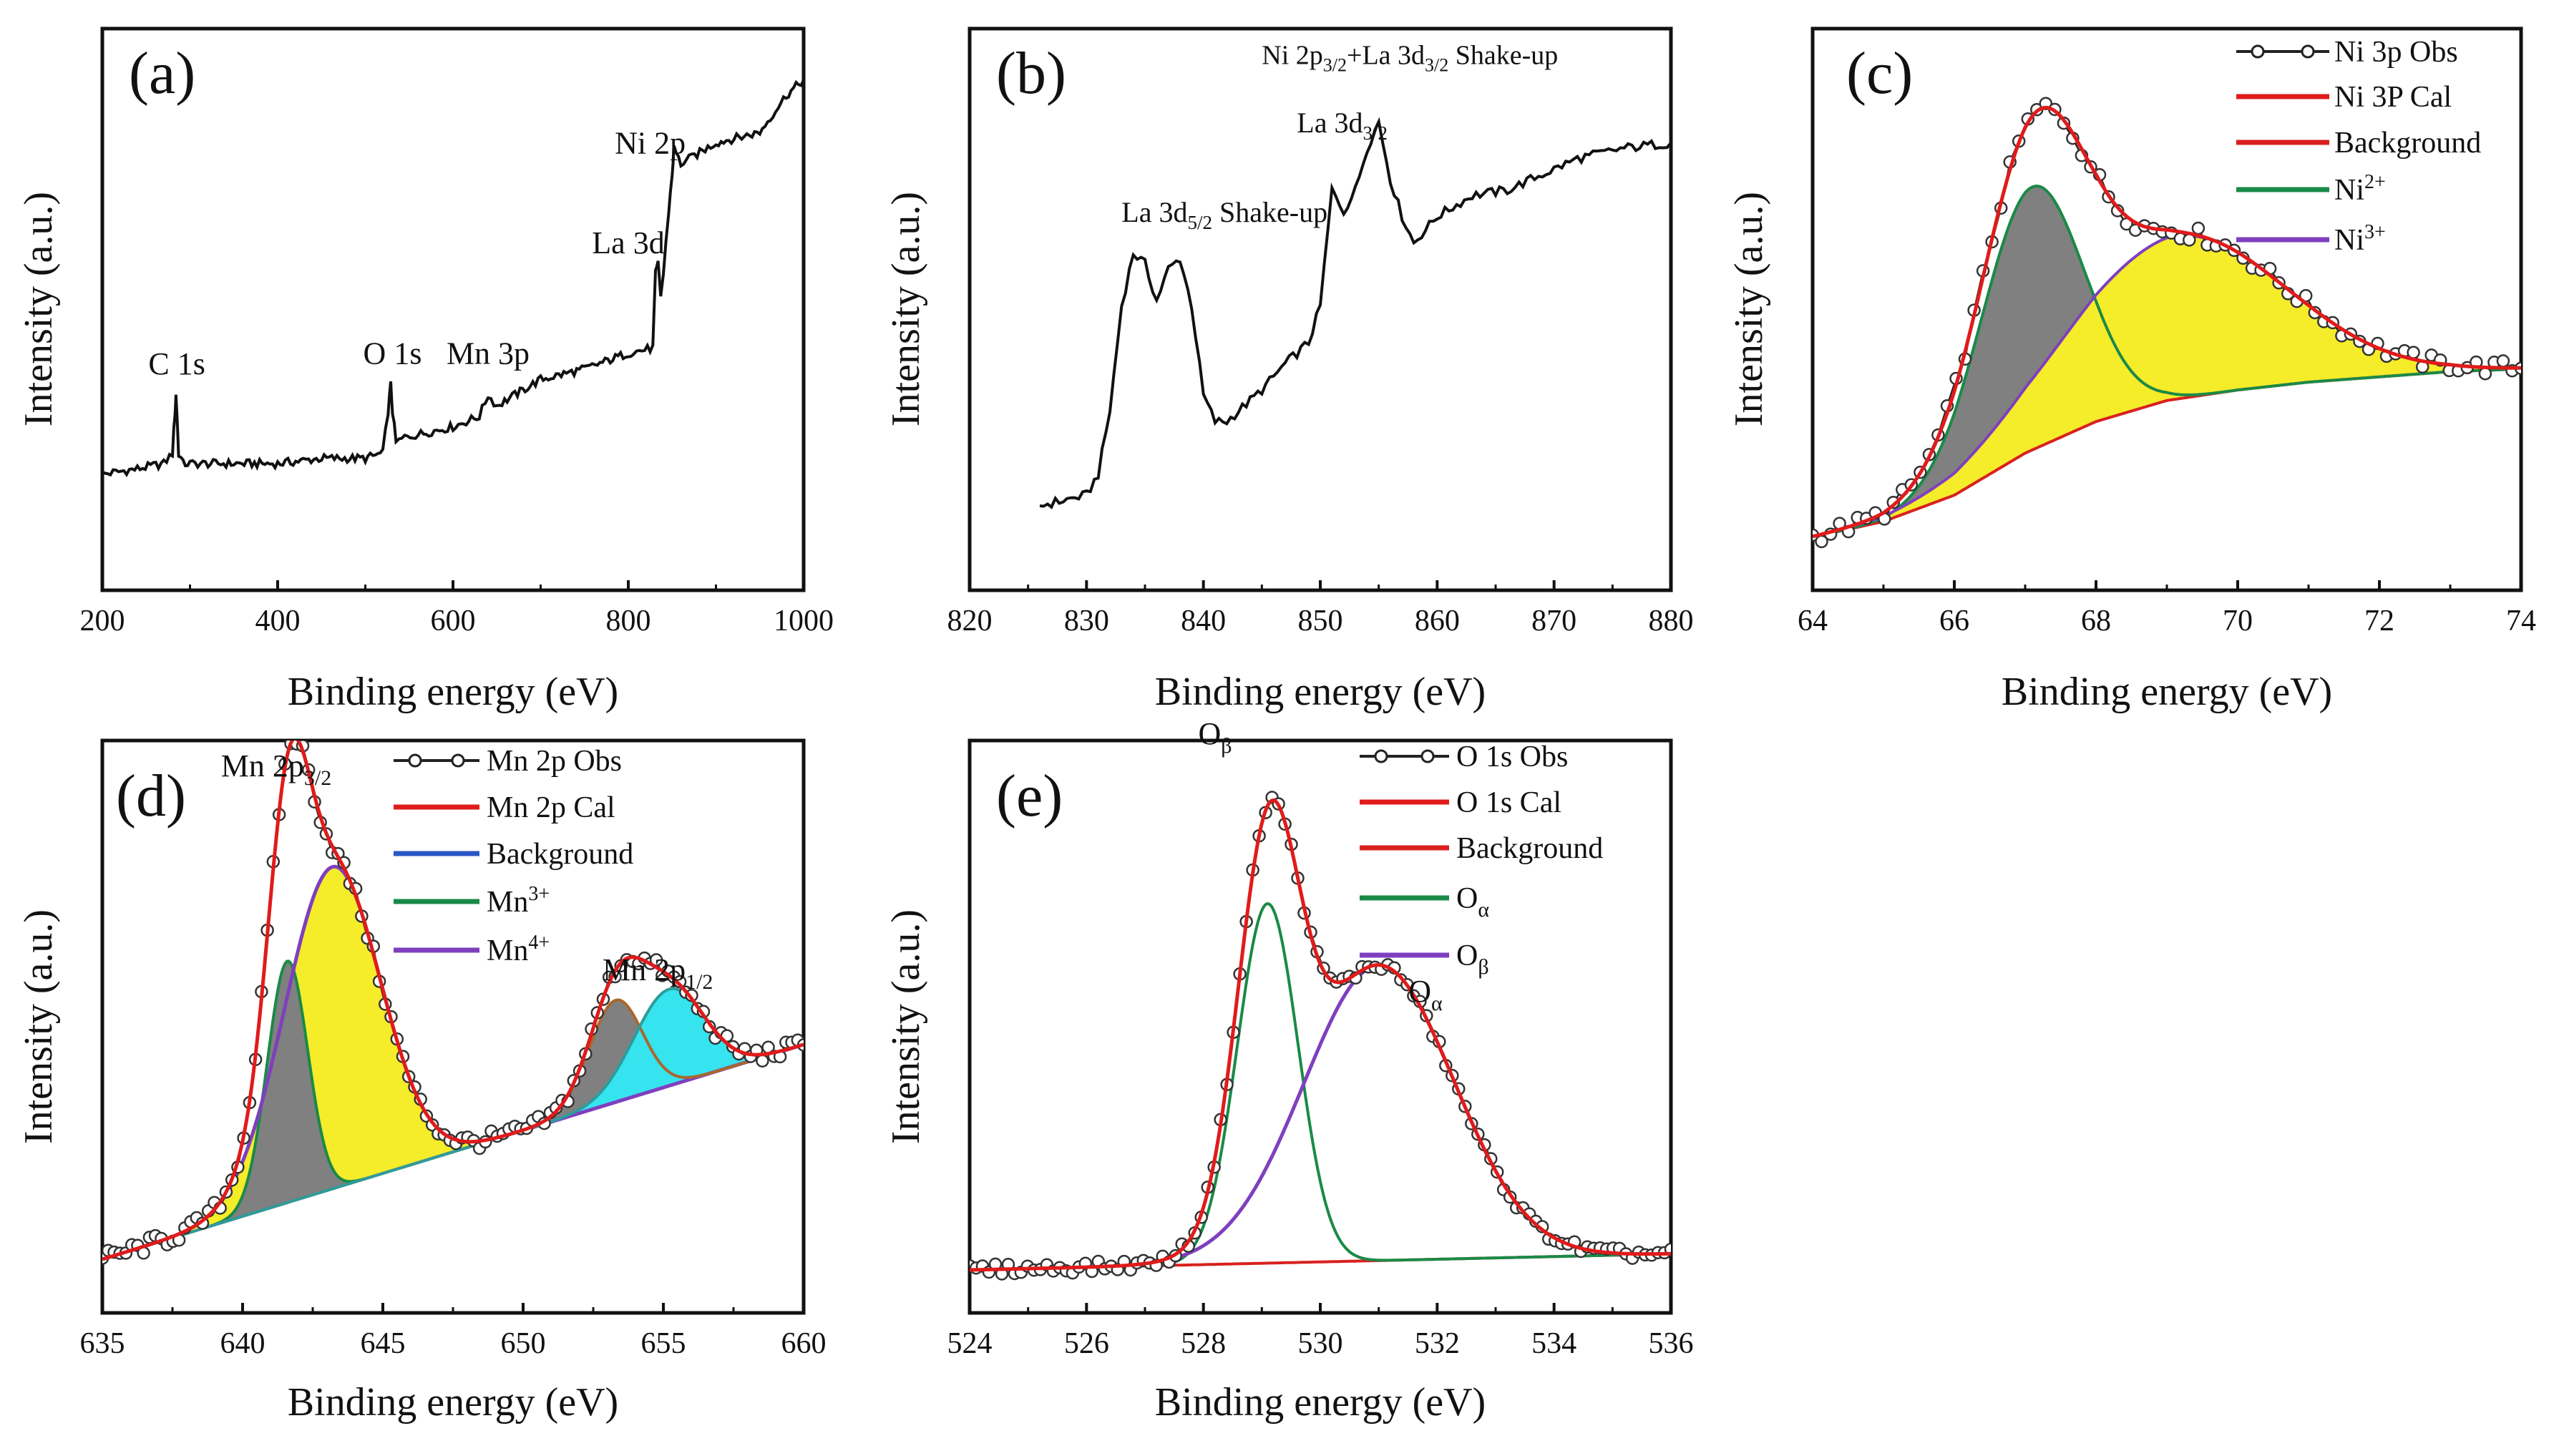 The width and height of the screenshot is (2554, 1456). What do you see at coordinates (1437, 621) in the screenshot?
I see `x-tick-label: 860` at bounding box center [1437, 621].